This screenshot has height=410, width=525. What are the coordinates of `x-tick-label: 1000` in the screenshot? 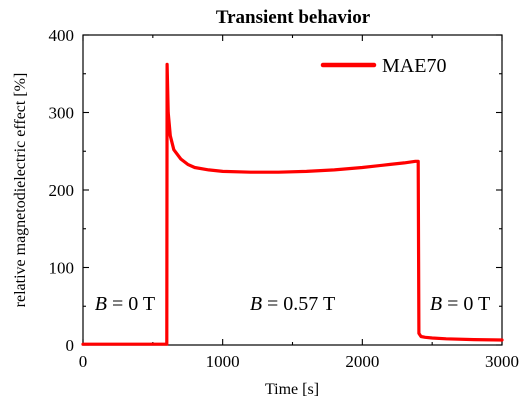 It's located at (223, 361).